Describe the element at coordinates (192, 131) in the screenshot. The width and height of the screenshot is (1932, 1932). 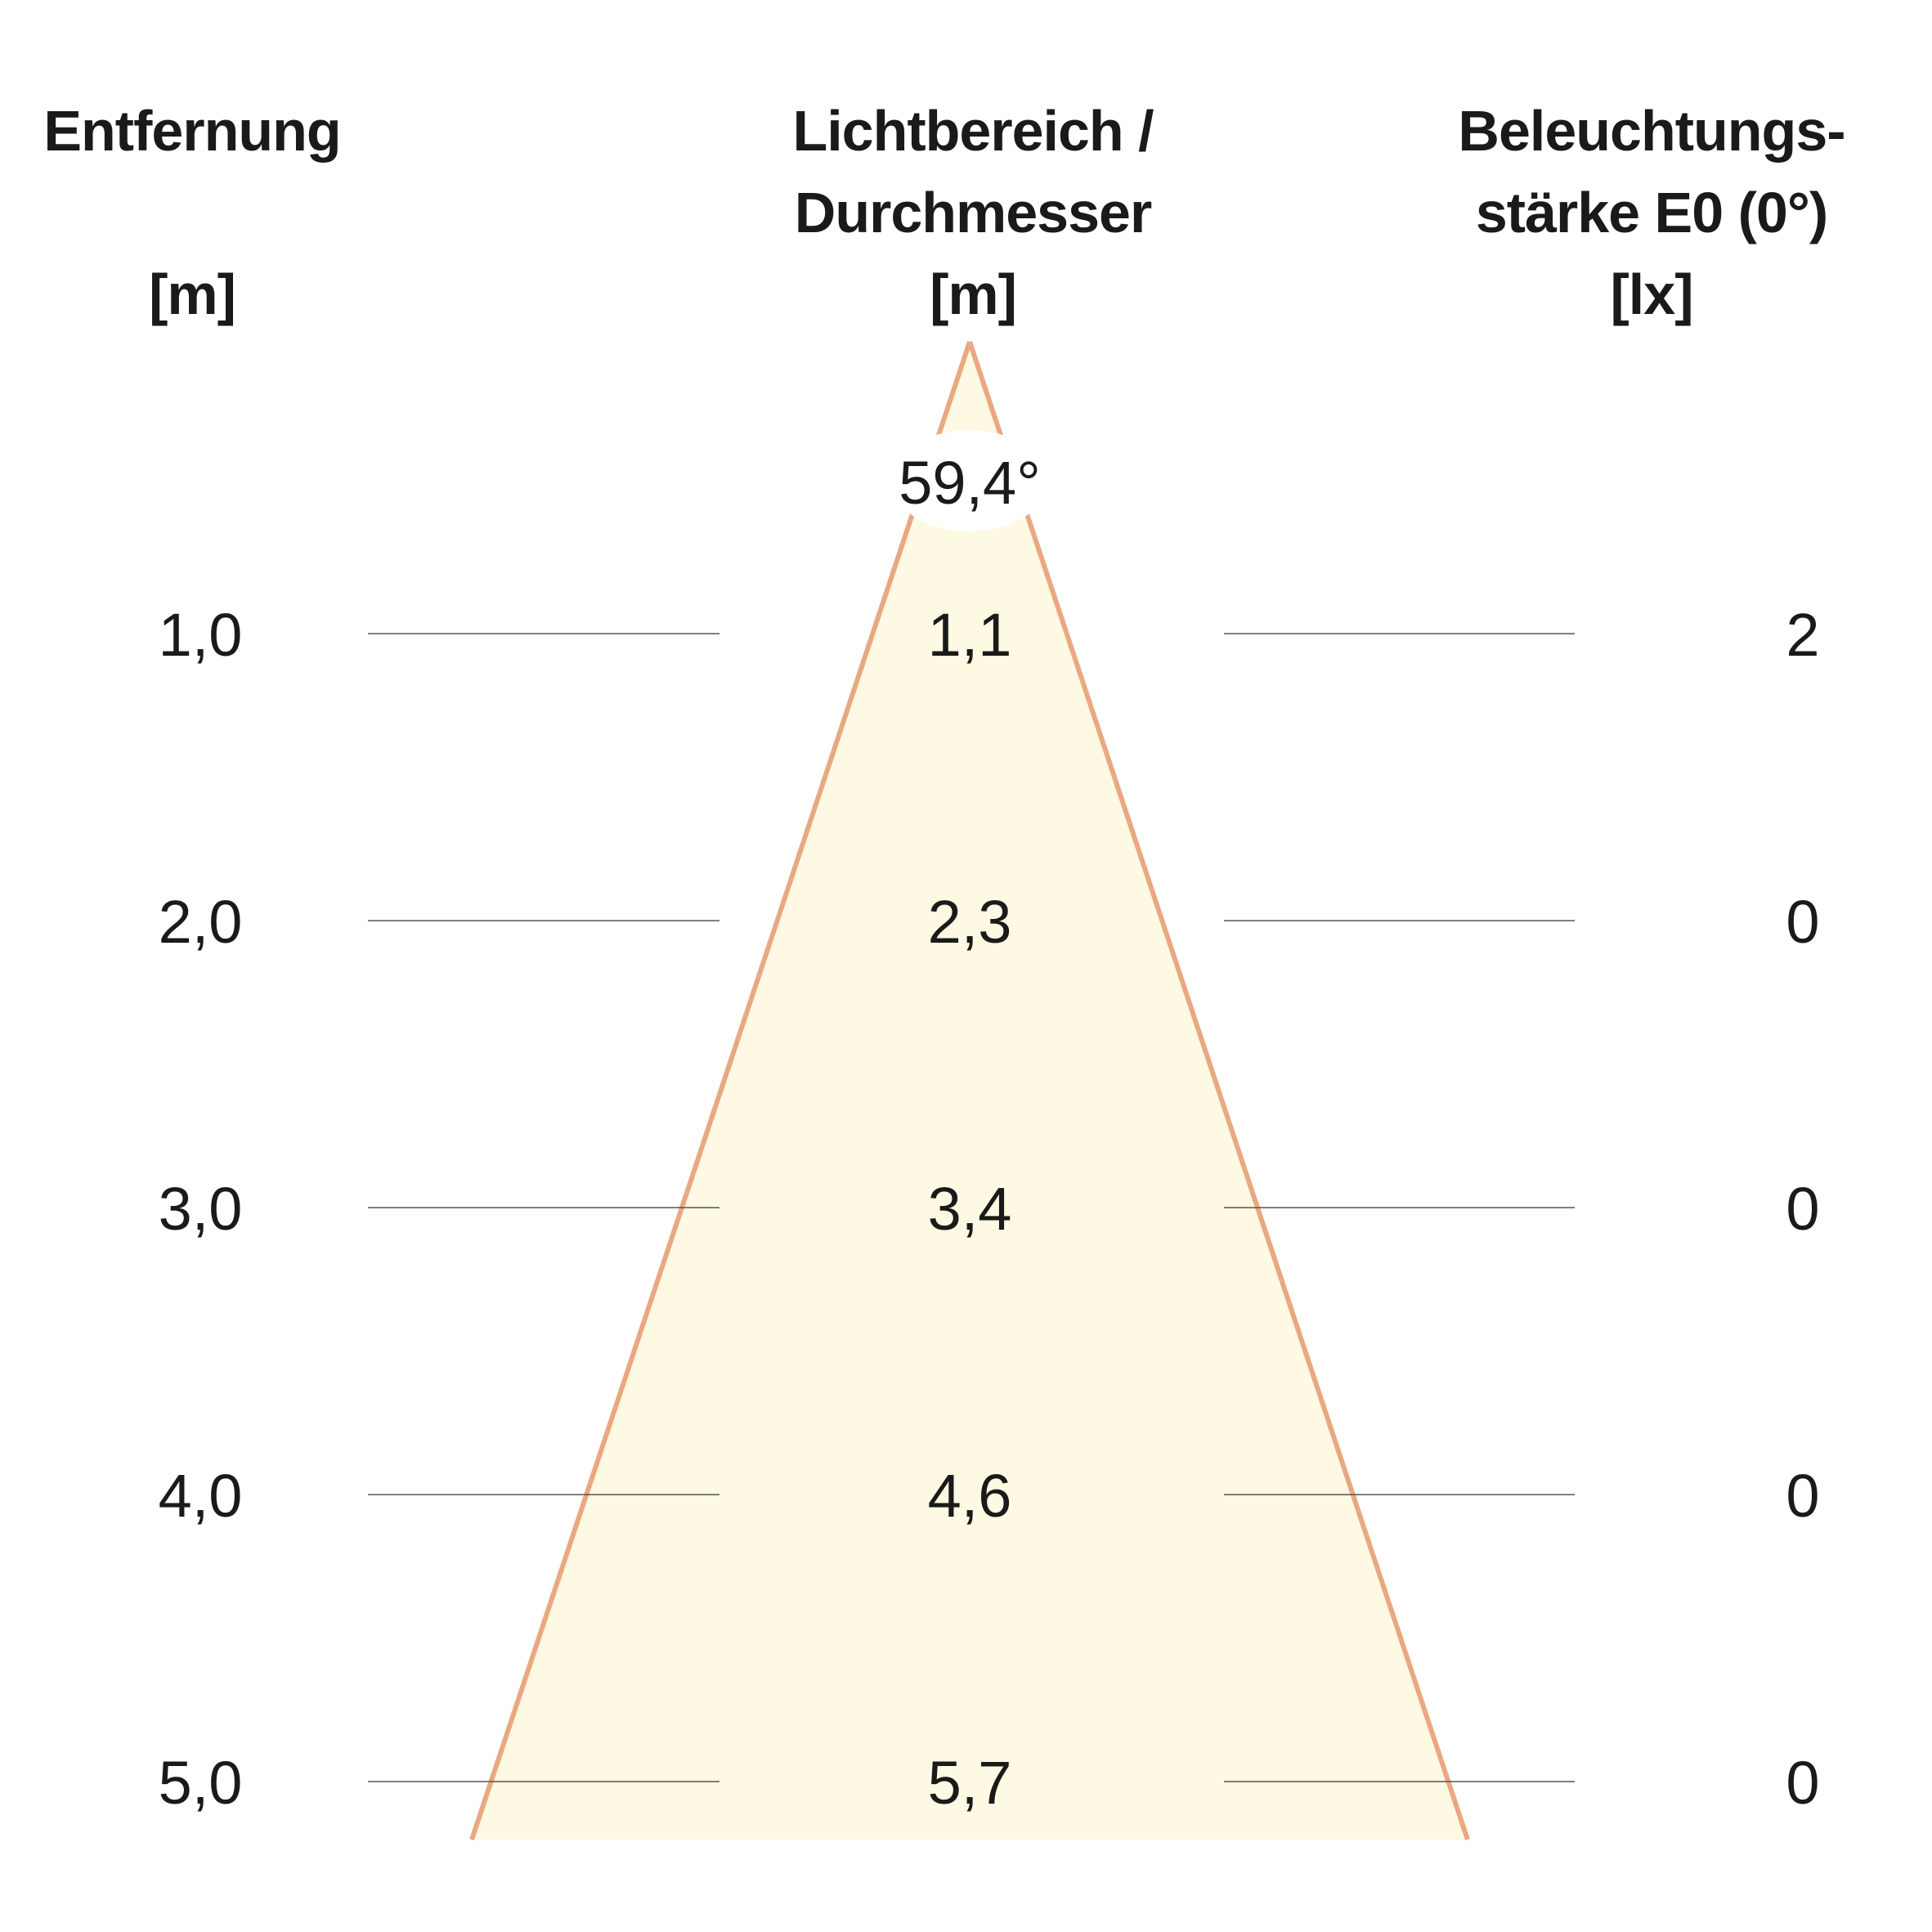
I see `distance-header-line-1: Entfernung` at that location.